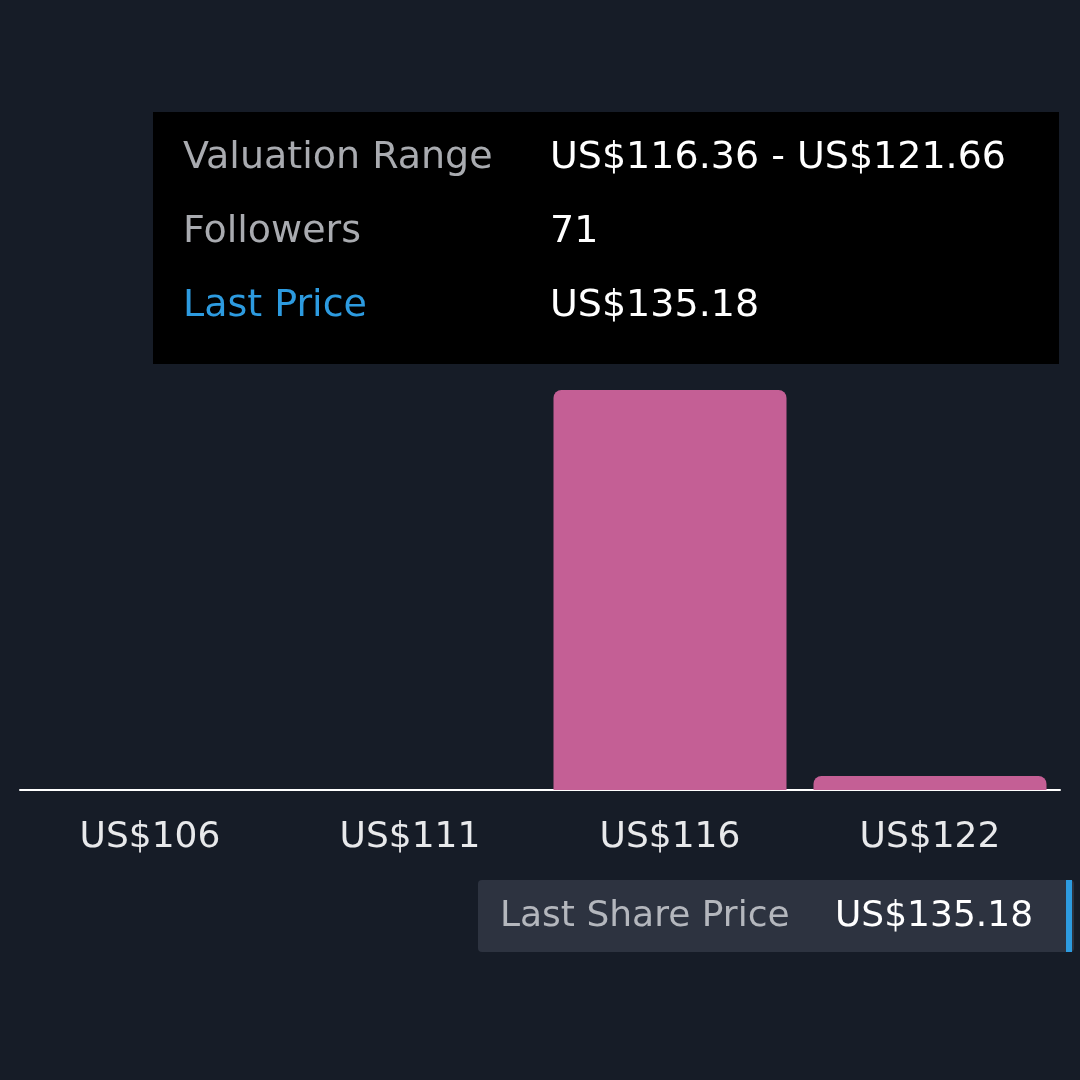 The image size is (1080, 1080). I want to click on text: US$116.36 - US$121.66, so click(778, 155).